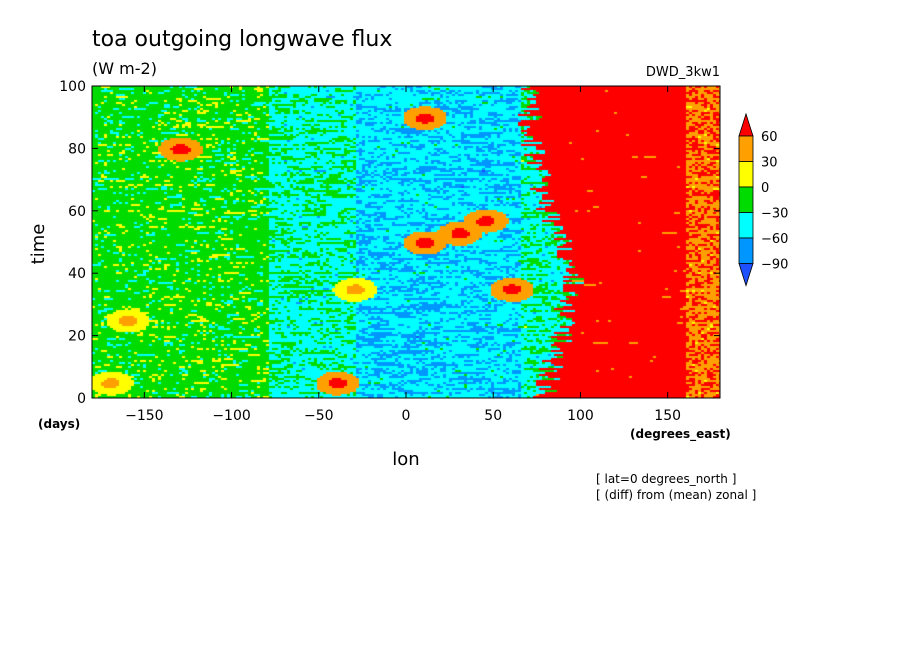  I want to click on colorbar-label: −60, so click(774, 239).